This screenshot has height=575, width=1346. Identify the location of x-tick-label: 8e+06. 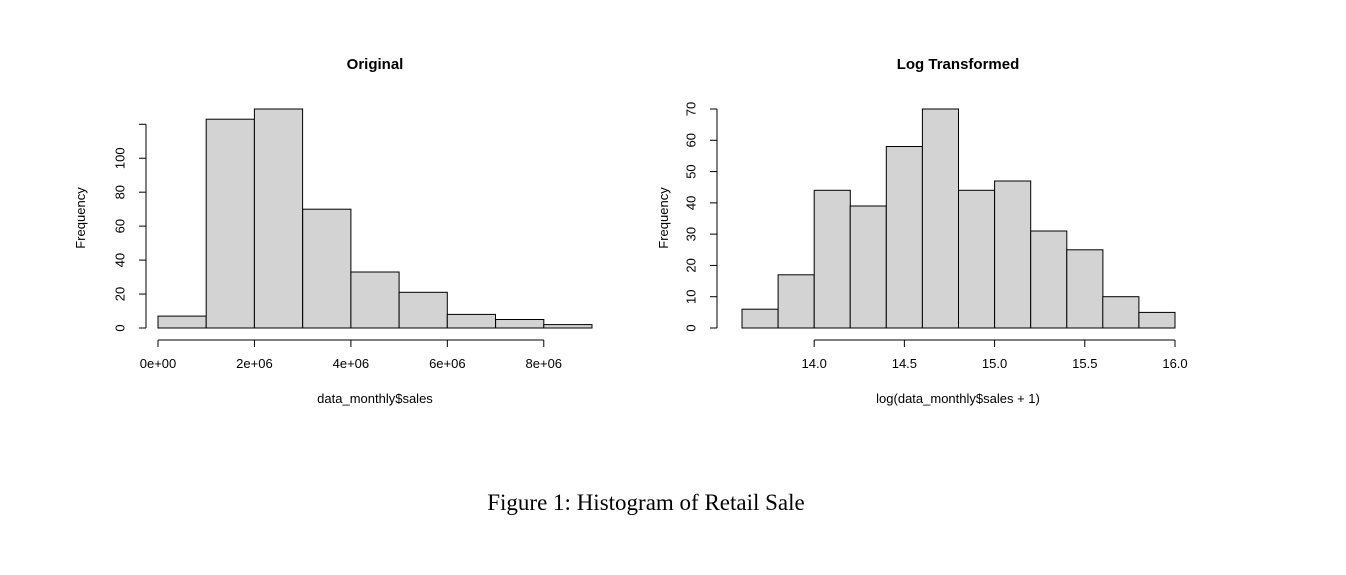
(544, 363).